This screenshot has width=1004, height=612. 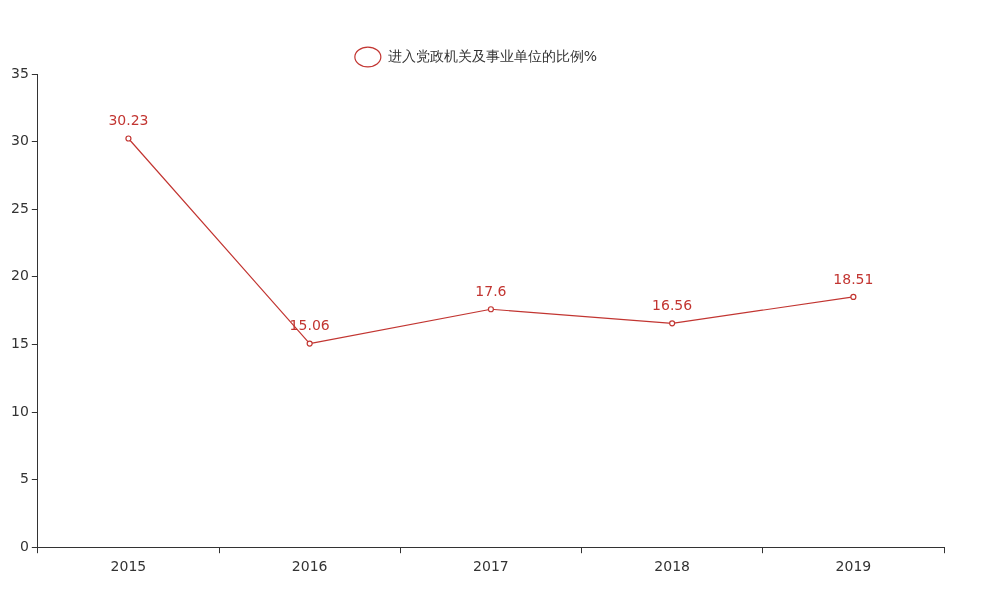 I want to click on data-label: 18.51, so click(x=853, y=278).